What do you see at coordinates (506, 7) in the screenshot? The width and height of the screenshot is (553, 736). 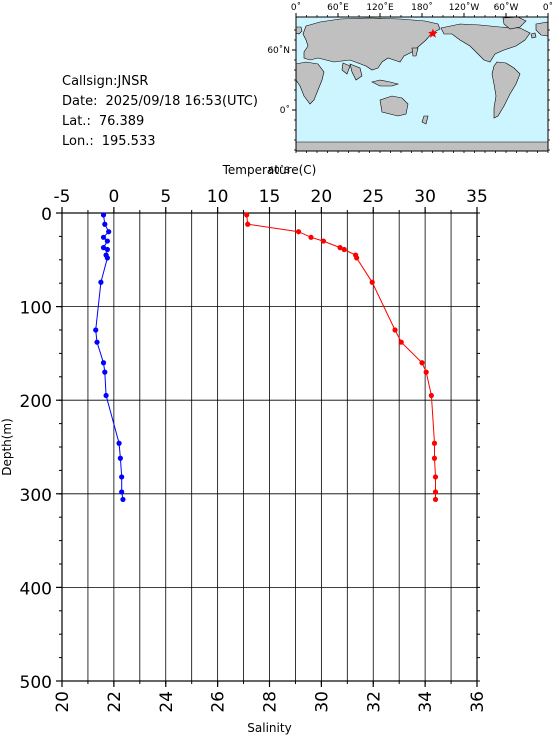 I see `map-top-tick-label: 60˚W` at bounding box center [506, 7].